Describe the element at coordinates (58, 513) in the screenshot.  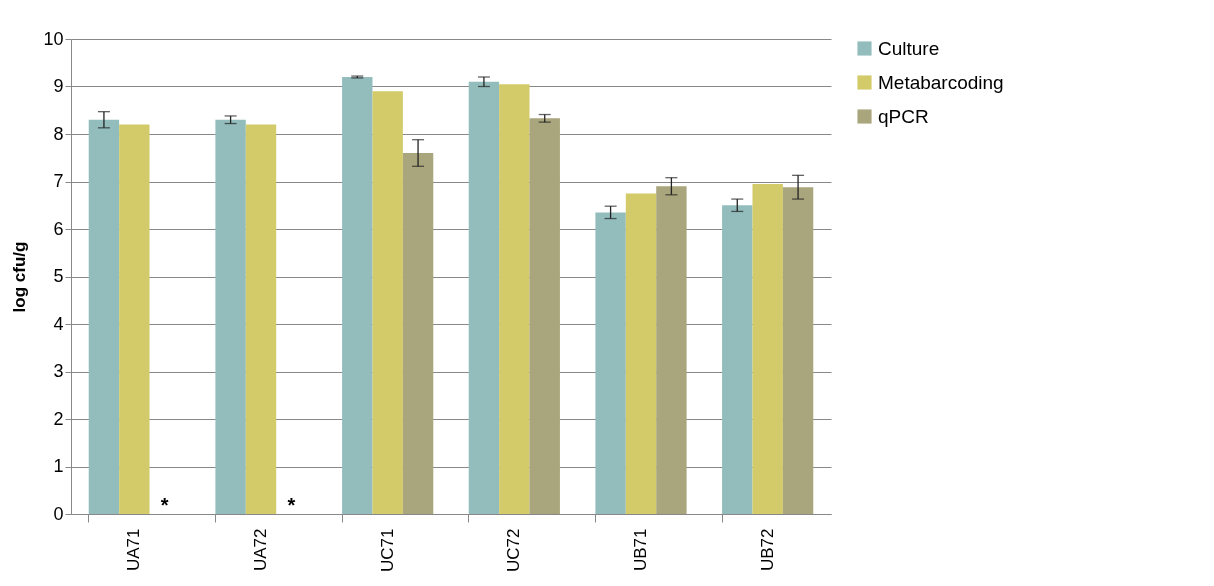
I see `y-tick-label: 0` at that location.